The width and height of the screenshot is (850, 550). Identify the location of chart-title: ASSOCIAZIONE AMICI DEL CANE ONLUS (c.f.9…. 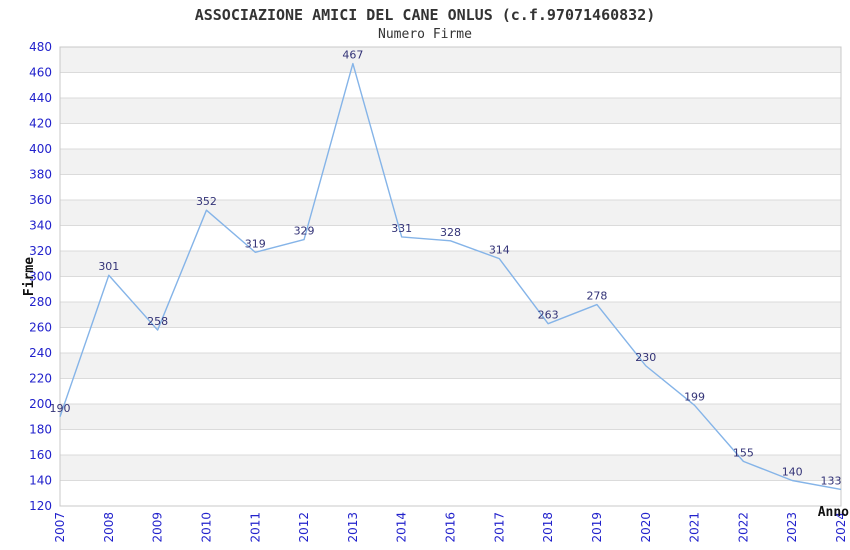
(425, 15).